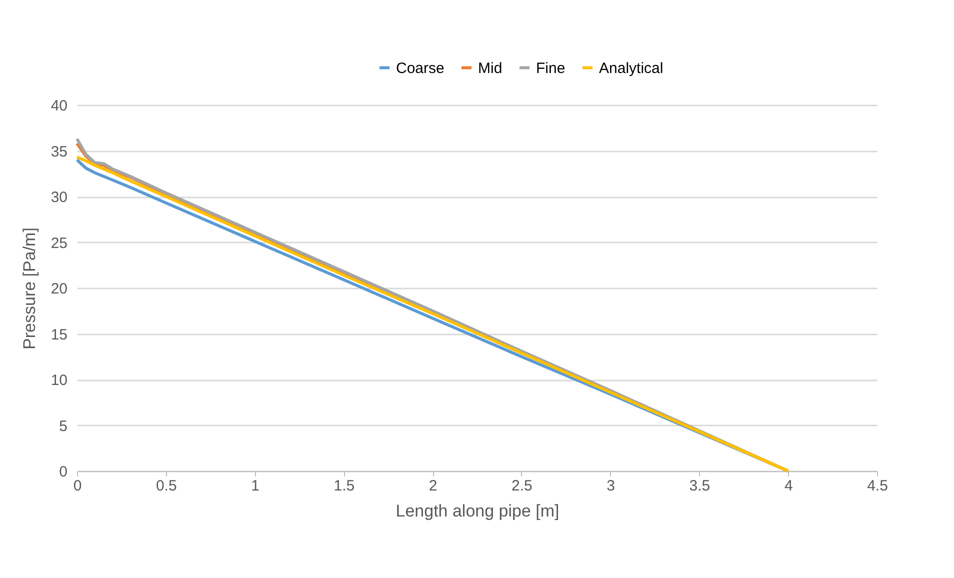  Describe the element at coordinates (255, 486) in the screenshot. I see `x-tick-label: 1` at that location.